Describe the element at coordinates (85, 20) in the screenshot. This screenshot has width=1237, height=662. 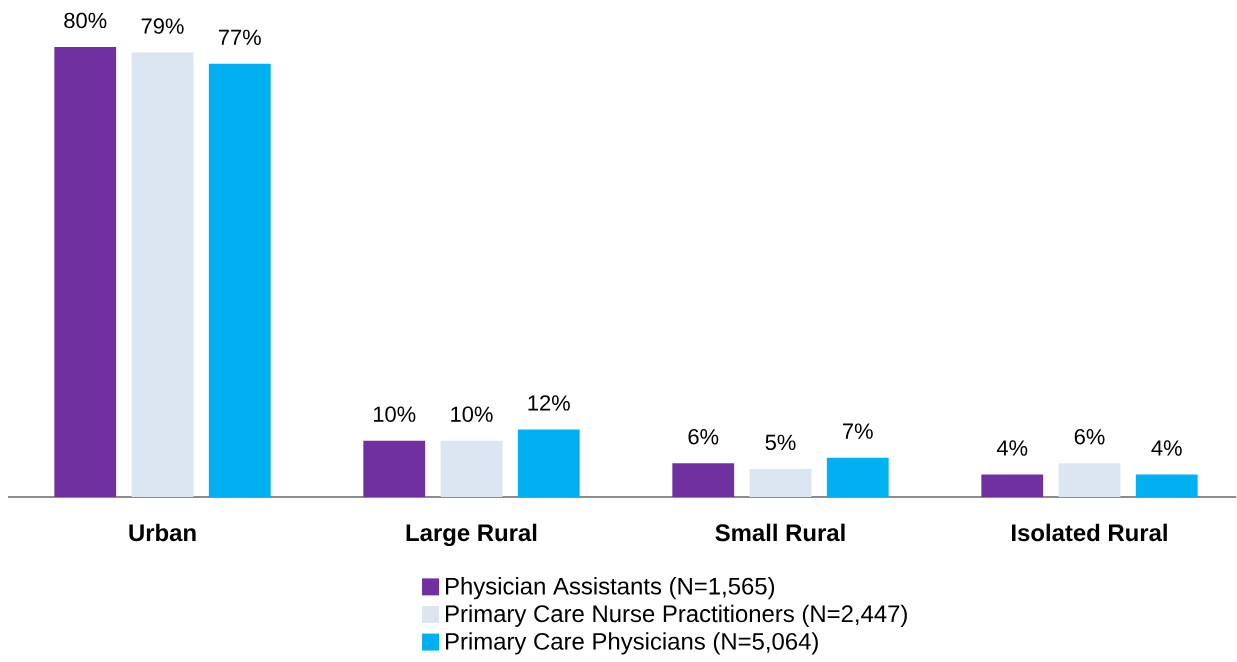
I see `data-label: 80%` at that location.